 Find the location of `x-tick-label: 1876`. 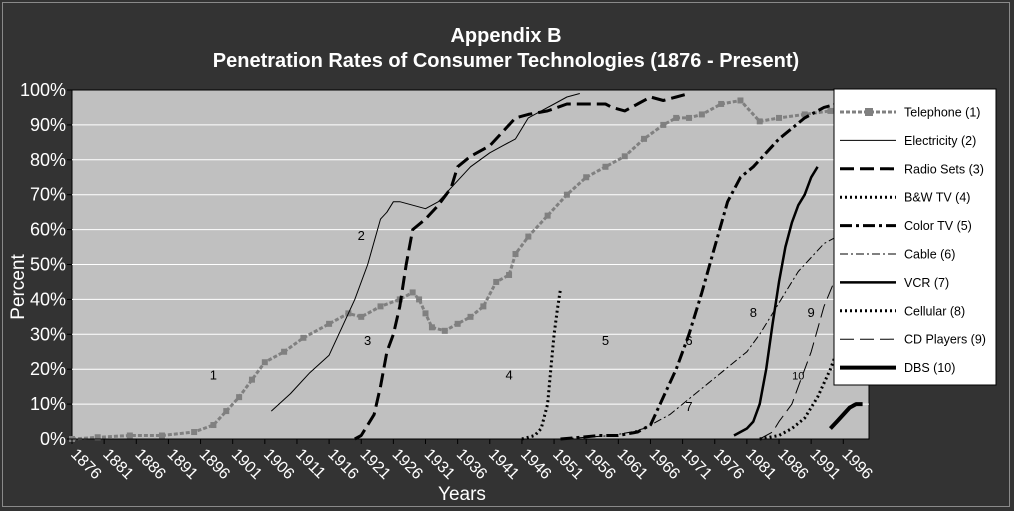

x-tick-label: 1876 is located at coordinates (85, 464).